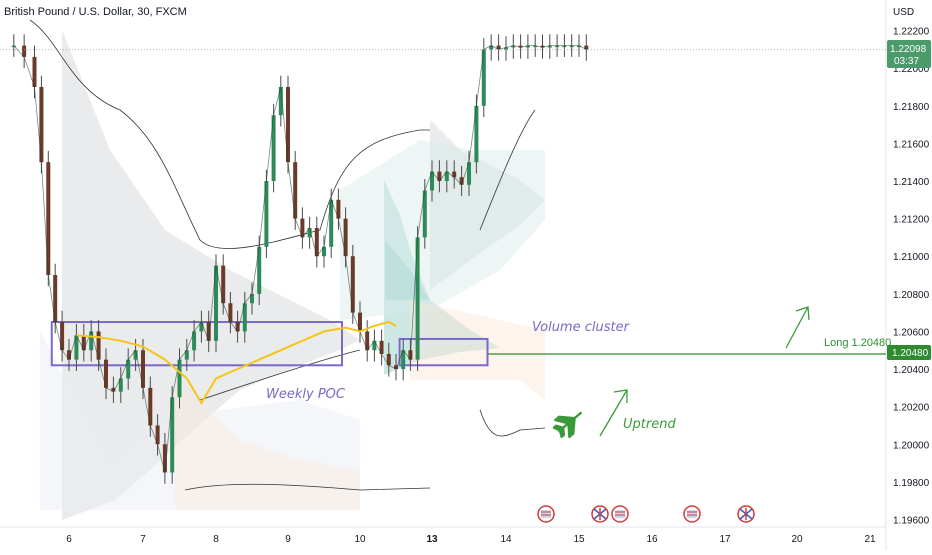  Describe the element at coordinates (911, 520) in the screenshot. I see `y-tick-label: 1.19600` at that location.